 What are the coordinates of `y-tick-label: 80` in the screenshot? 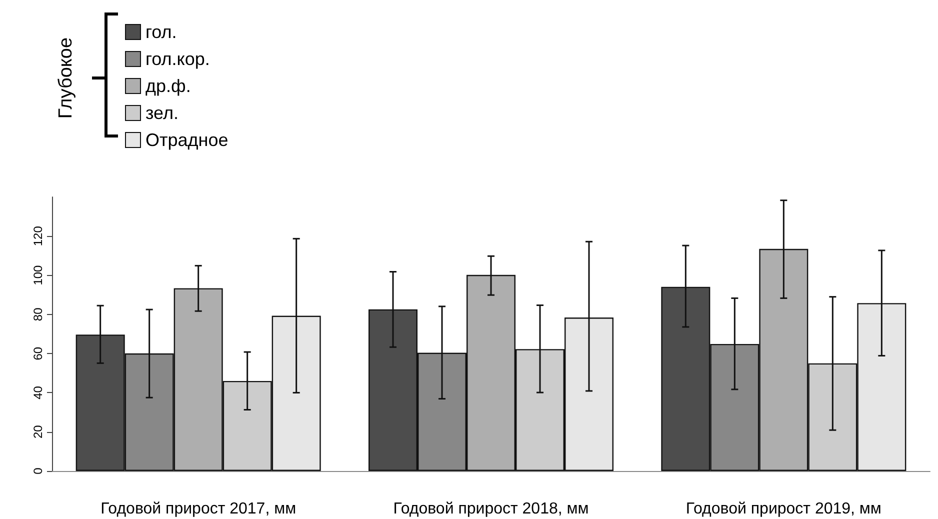 It's located at (38, 314).